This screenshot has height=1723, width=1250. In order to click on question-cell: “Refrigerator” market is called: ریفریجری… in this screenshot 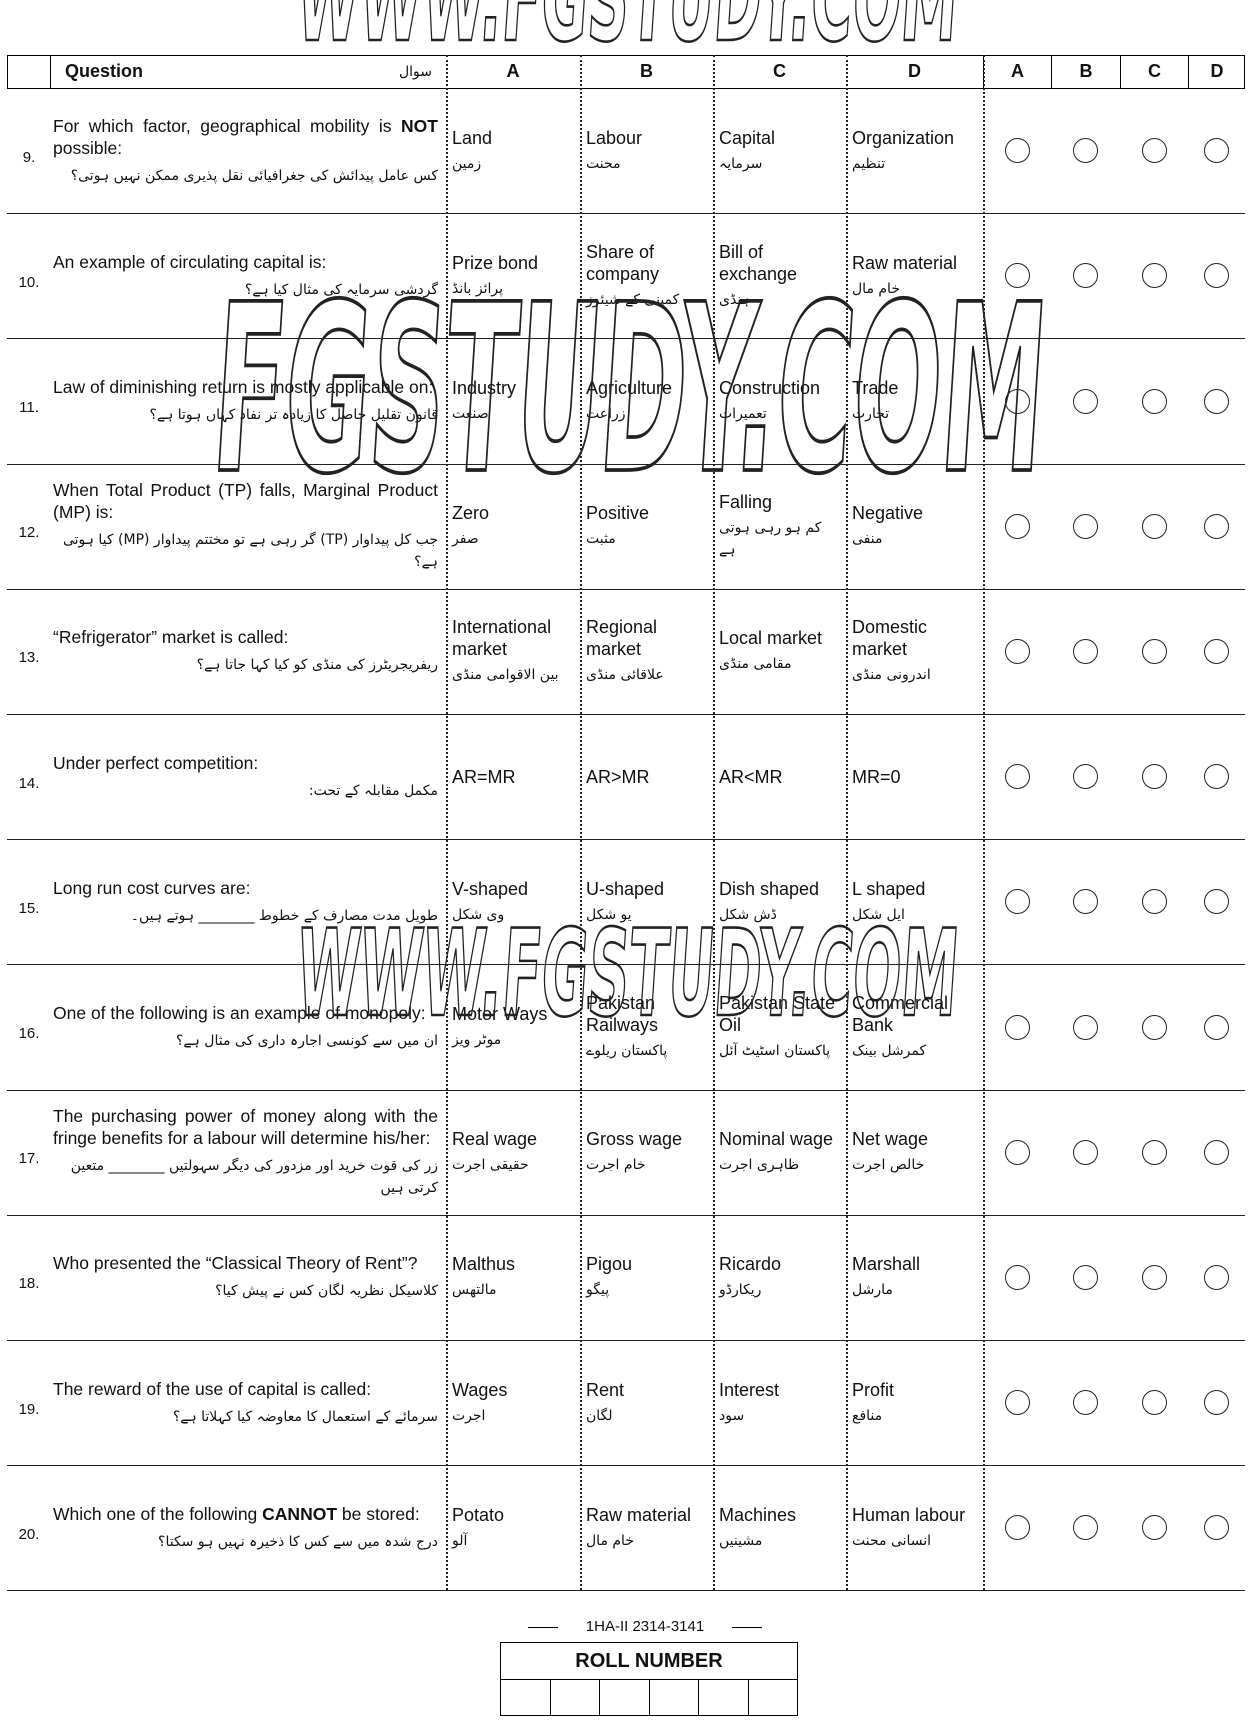, I will do `click(245, 651)`.